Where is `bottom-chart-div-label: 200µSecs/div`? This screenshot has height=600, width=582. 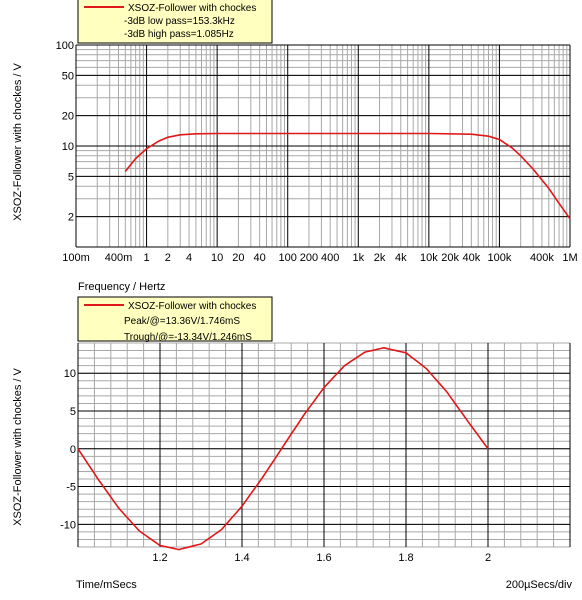
bottom-chart-div-label: 200µSecs/div is located at coordinates (539, 585).